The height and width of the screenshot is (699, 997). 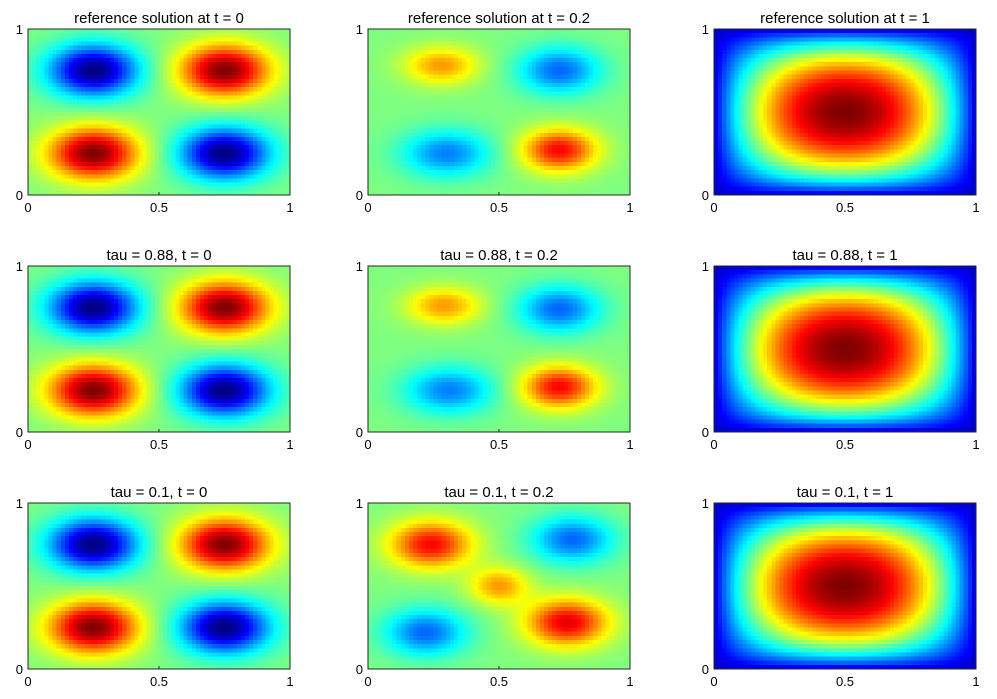 I want to click on x-tick-label: 0.5, so click(x=159, y=207).